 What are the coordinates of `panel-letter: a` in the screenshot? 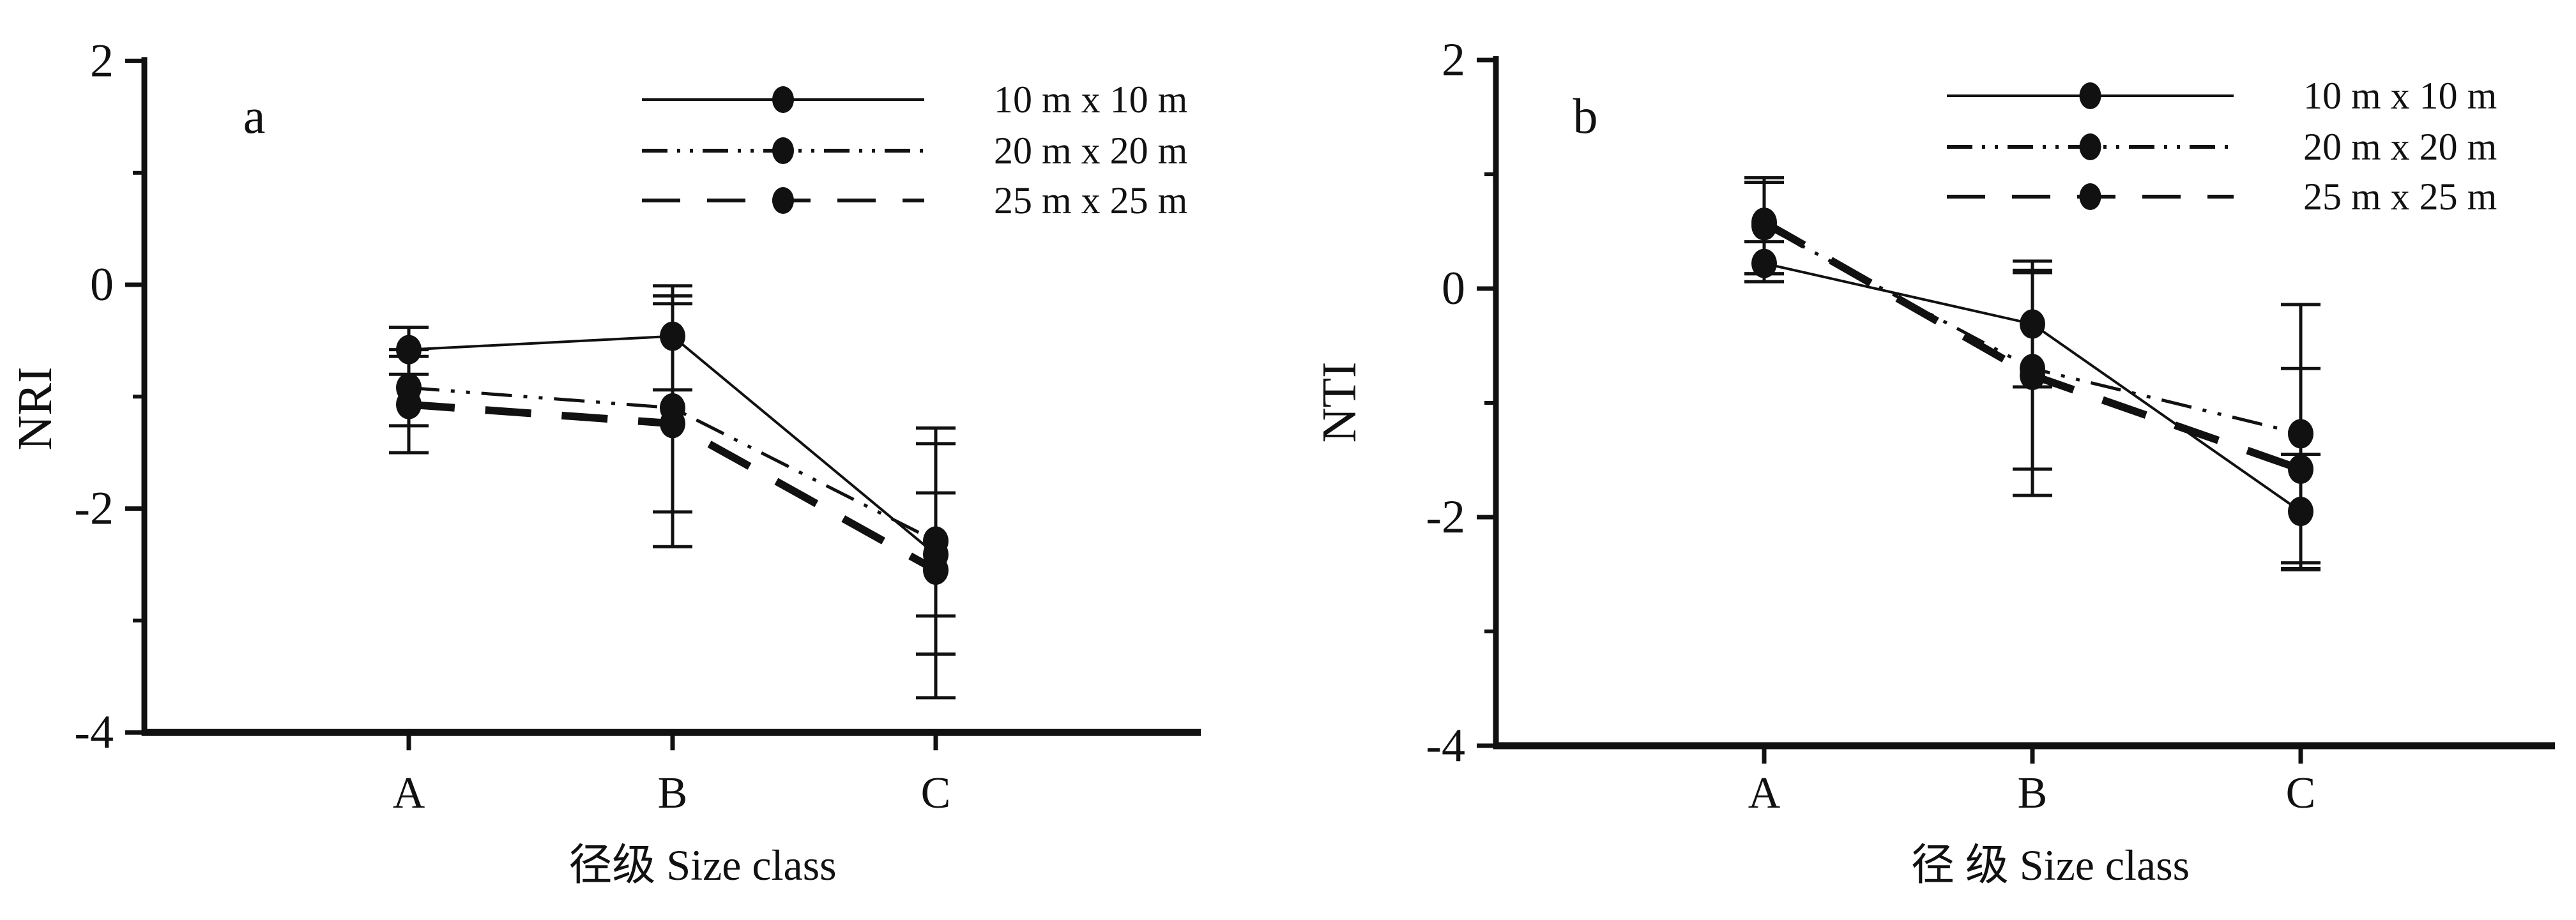 It's located at (254, 116).